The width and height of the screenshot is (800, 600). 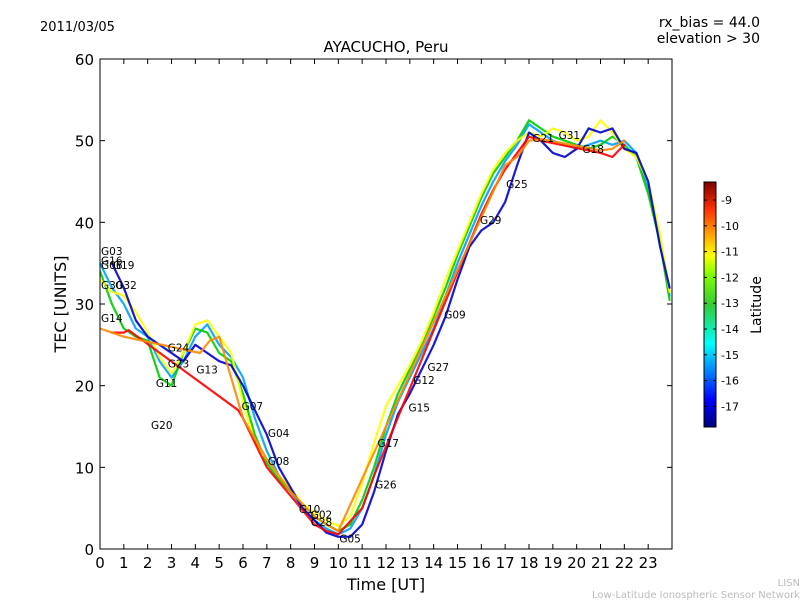 I want to click on x-tick-label: 6, so click(x=243, y=563).